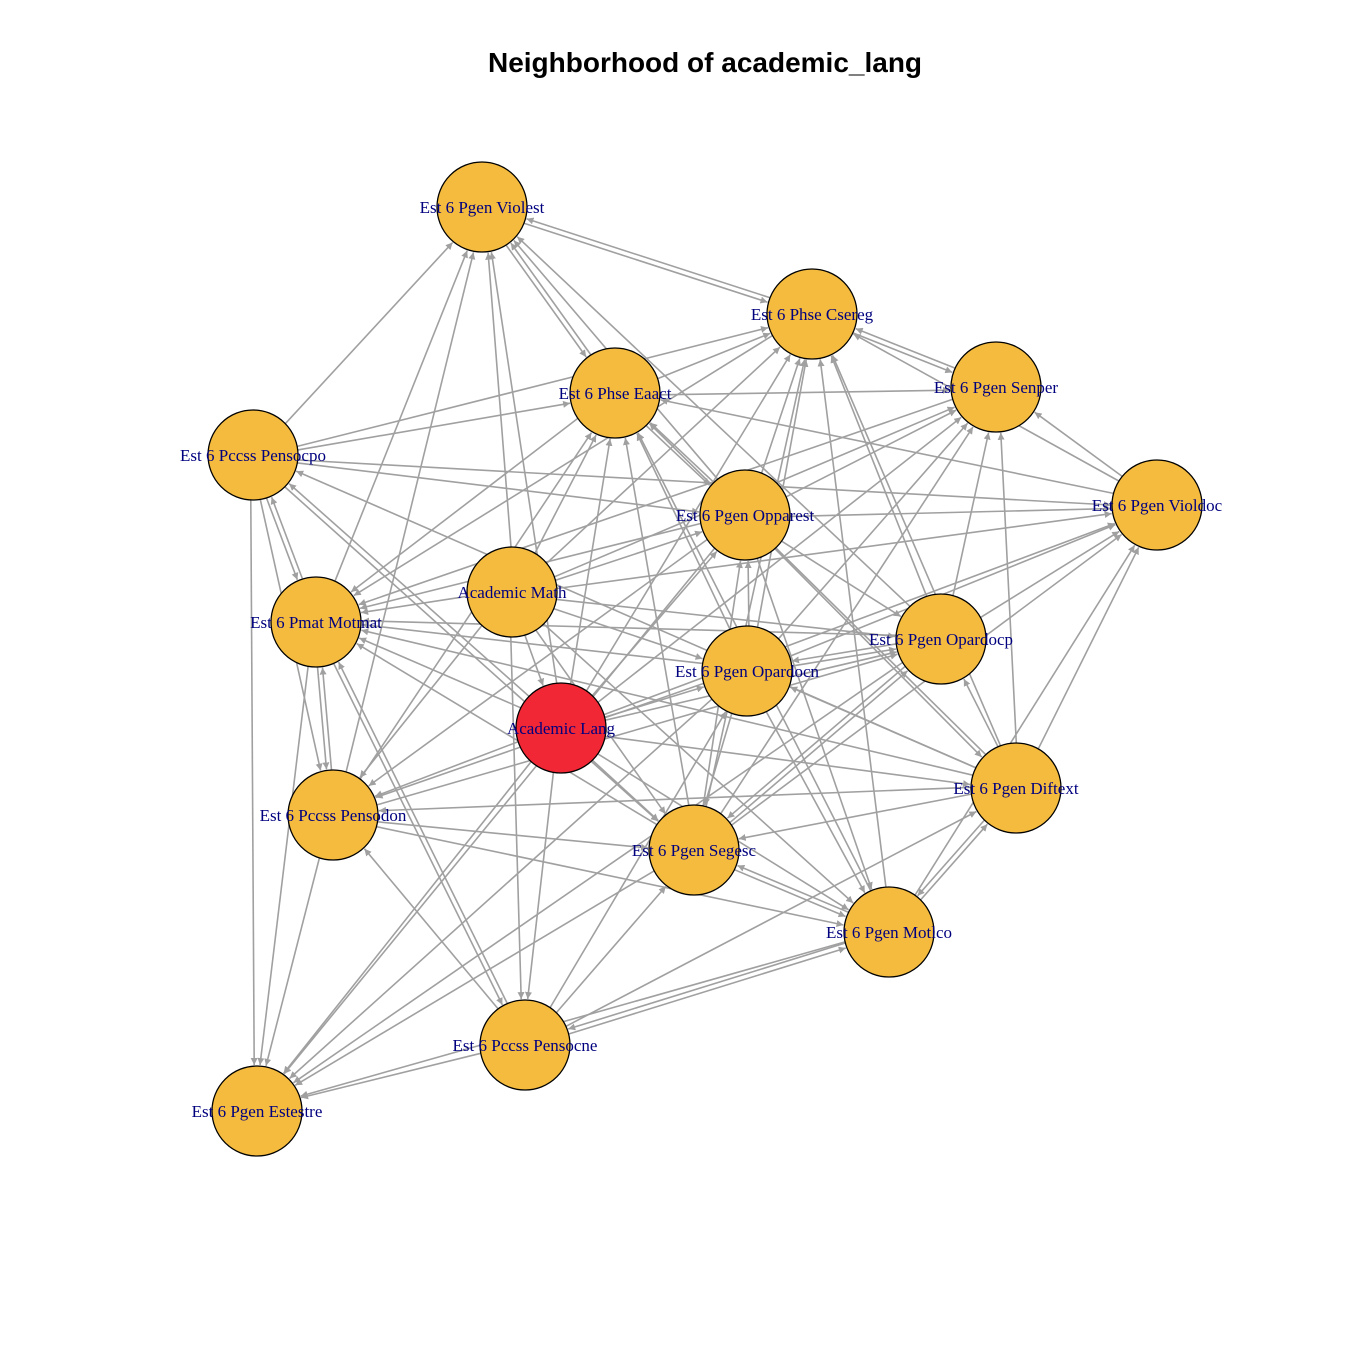  What do you see at coordinates (282, 539) in the screenshot?
I see `edge-pensocpo-to-motmat` at bounding box center [282, 539].